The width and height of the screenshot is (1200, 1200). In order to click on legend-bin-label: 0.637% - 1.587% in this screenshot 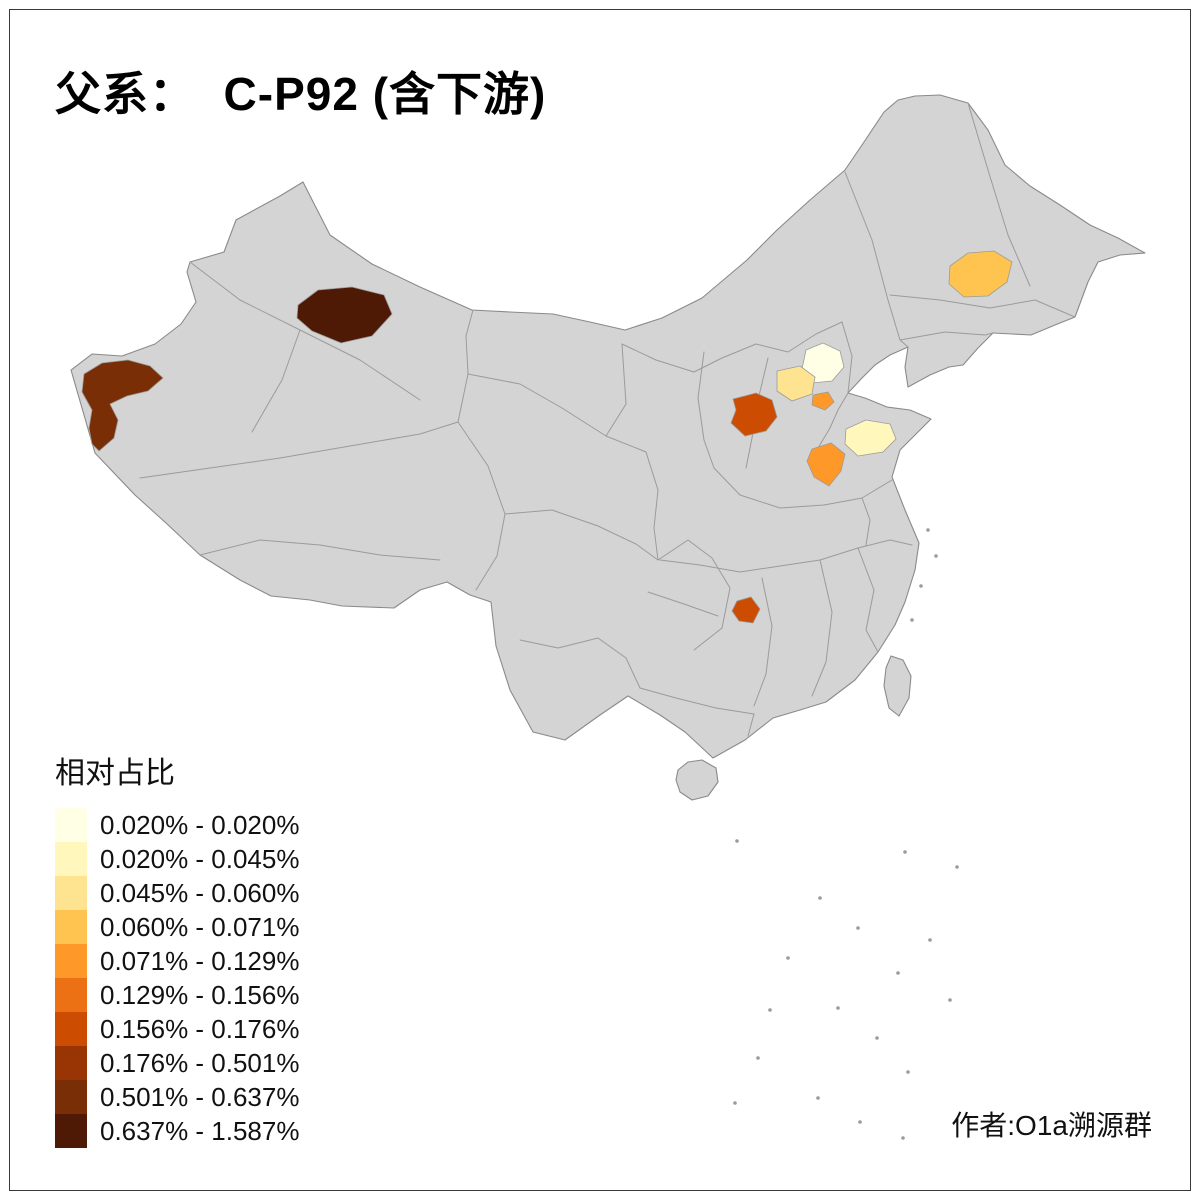, I will do `click(200, 1130)`.